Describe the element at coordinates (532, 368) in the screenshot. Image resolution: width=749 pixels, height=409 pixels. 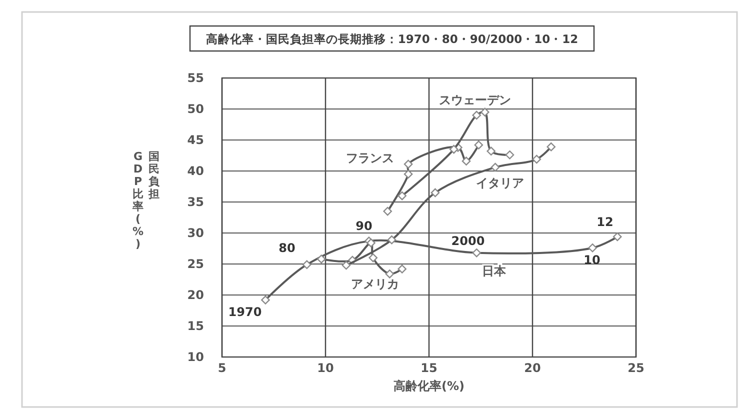
I see `x-tick-label: 20` at that location.